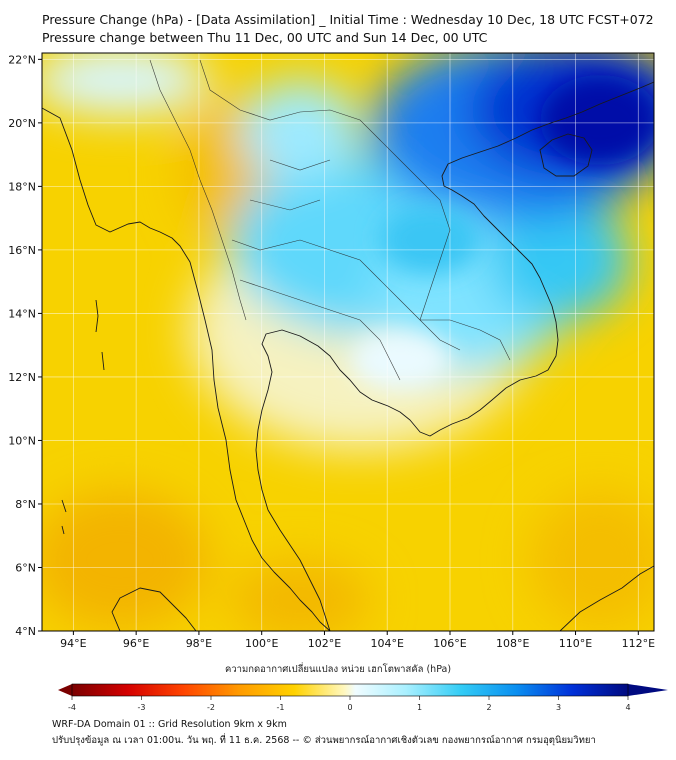 This screenshot has height=760, width=676. What do you see at coordinates (25, 504) in the screenshot?
I see `lat-tick-label: 8°N` at bounding box center [25, 504].